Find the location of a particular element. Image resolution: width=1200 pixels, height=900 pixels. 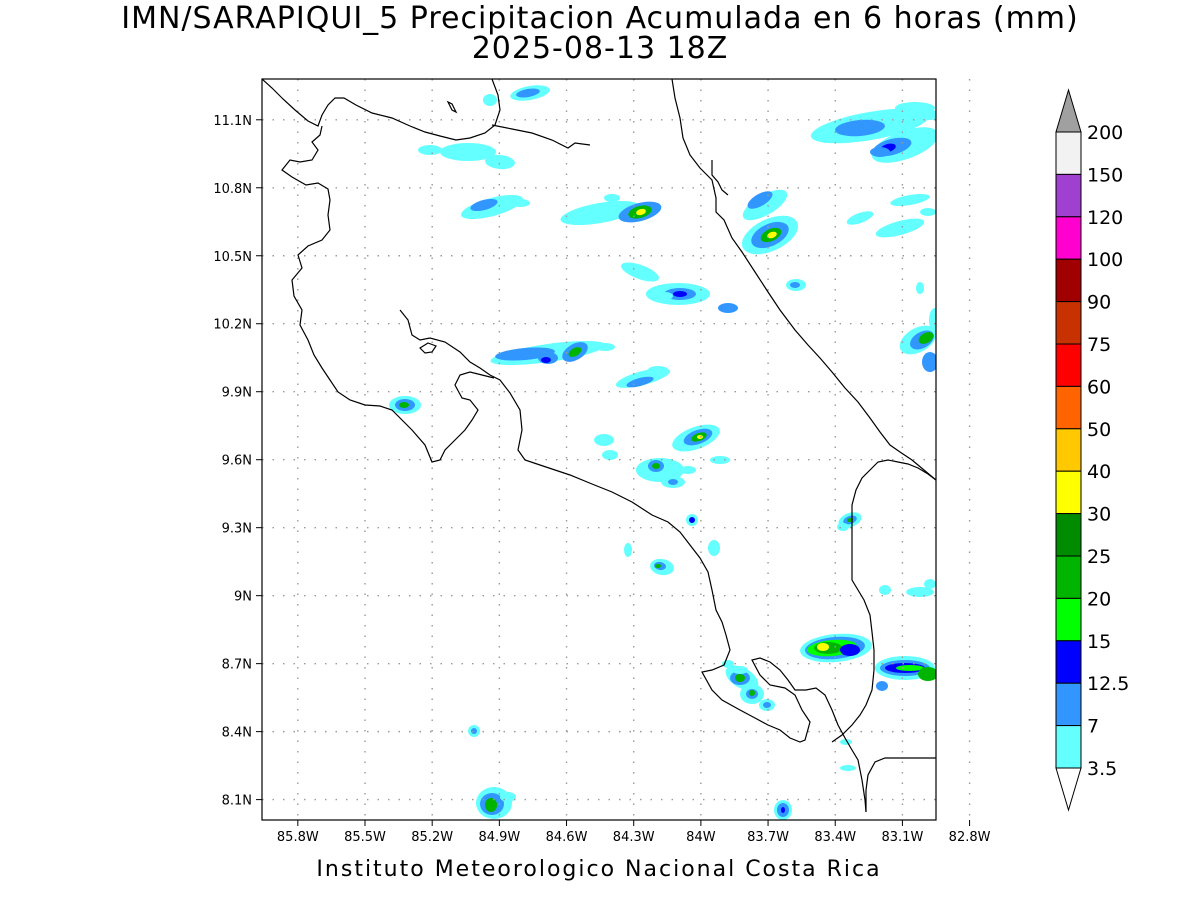

x-tick-label: 85.2W is located at coordinates (432, 837).